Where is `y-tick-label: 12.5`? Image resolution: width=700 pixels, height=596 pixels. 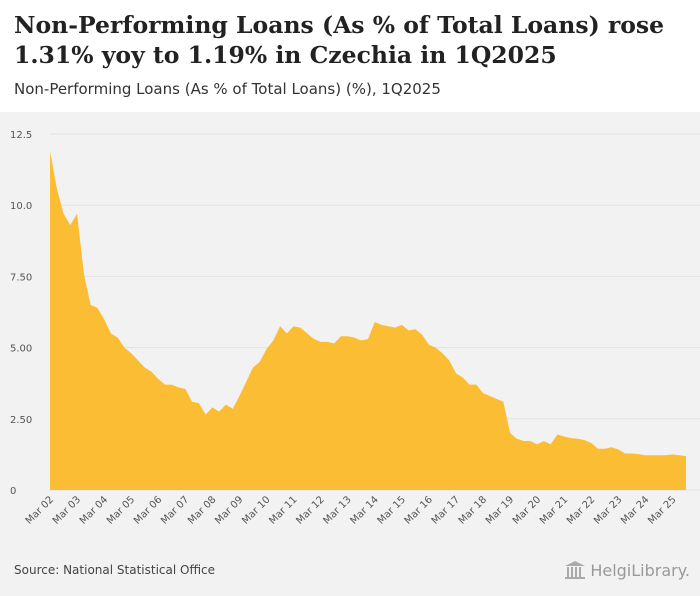 y-tick-label: 12.5 is located at coordinates (21, 135).